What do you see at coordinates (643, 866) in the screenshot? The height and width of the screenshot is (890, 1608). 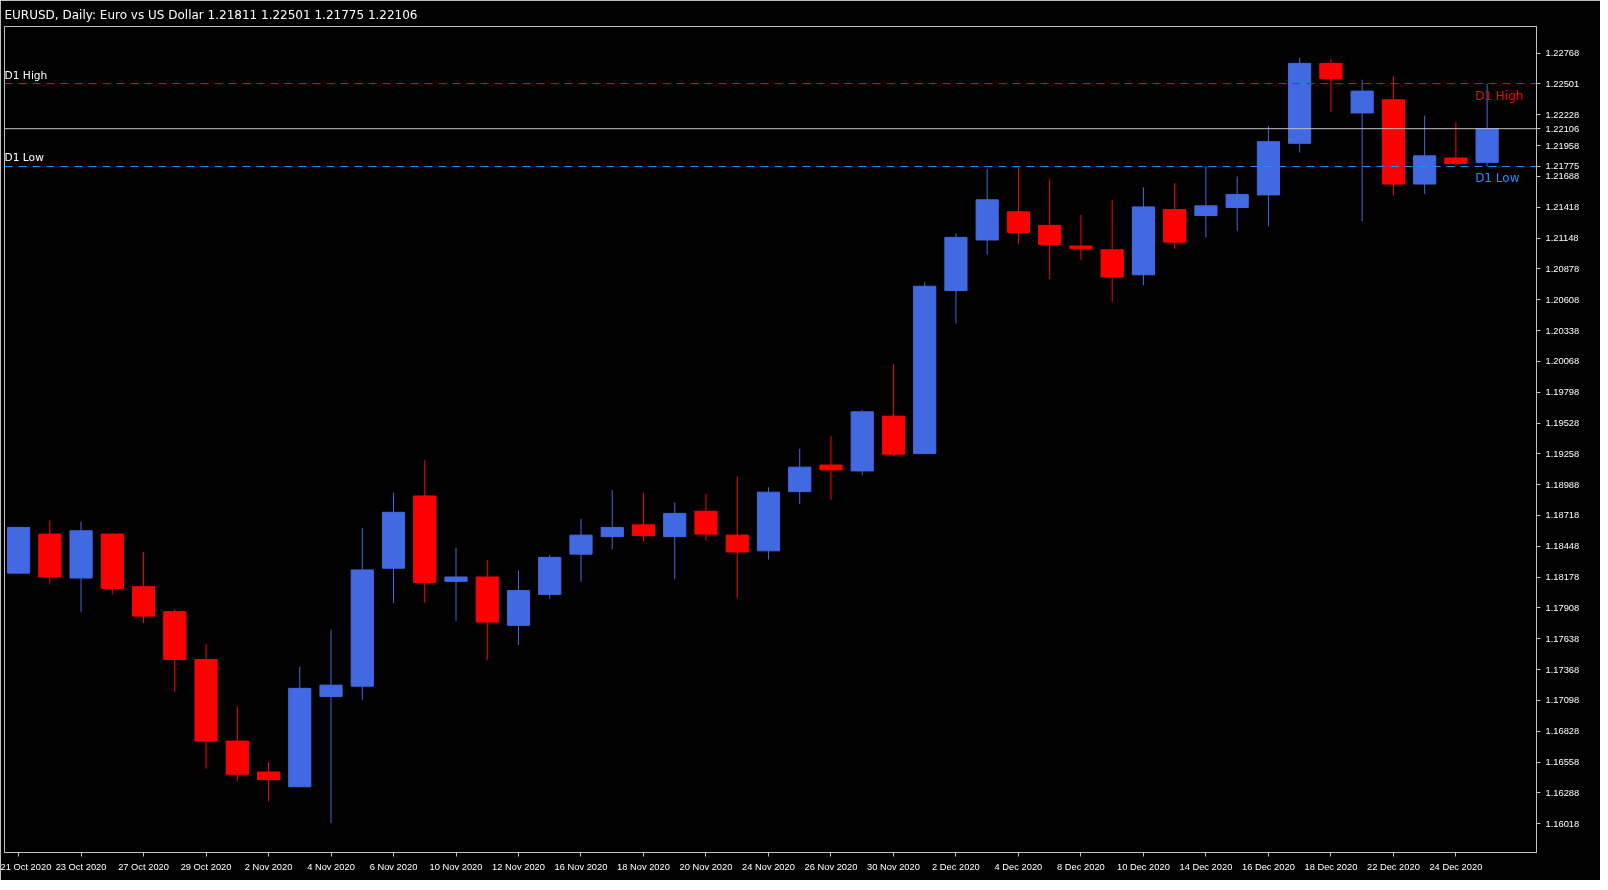 I see `x-tick-label: 18 Nov 2020` at bounding box center [643, 866].